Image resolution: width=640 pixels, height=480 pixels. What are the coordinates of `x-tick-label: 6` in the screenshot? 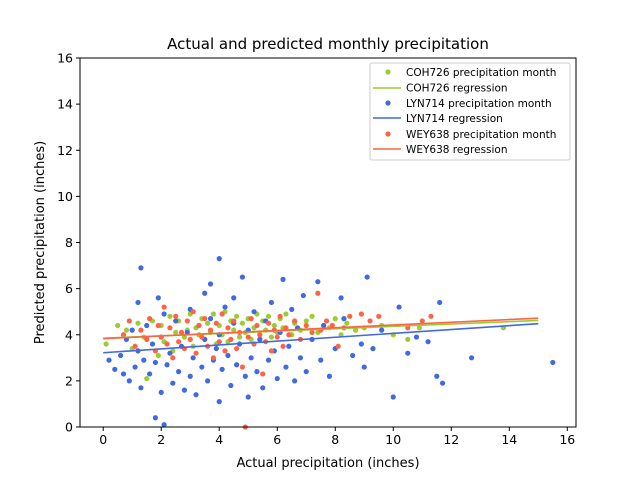 It's located at (277, 439).